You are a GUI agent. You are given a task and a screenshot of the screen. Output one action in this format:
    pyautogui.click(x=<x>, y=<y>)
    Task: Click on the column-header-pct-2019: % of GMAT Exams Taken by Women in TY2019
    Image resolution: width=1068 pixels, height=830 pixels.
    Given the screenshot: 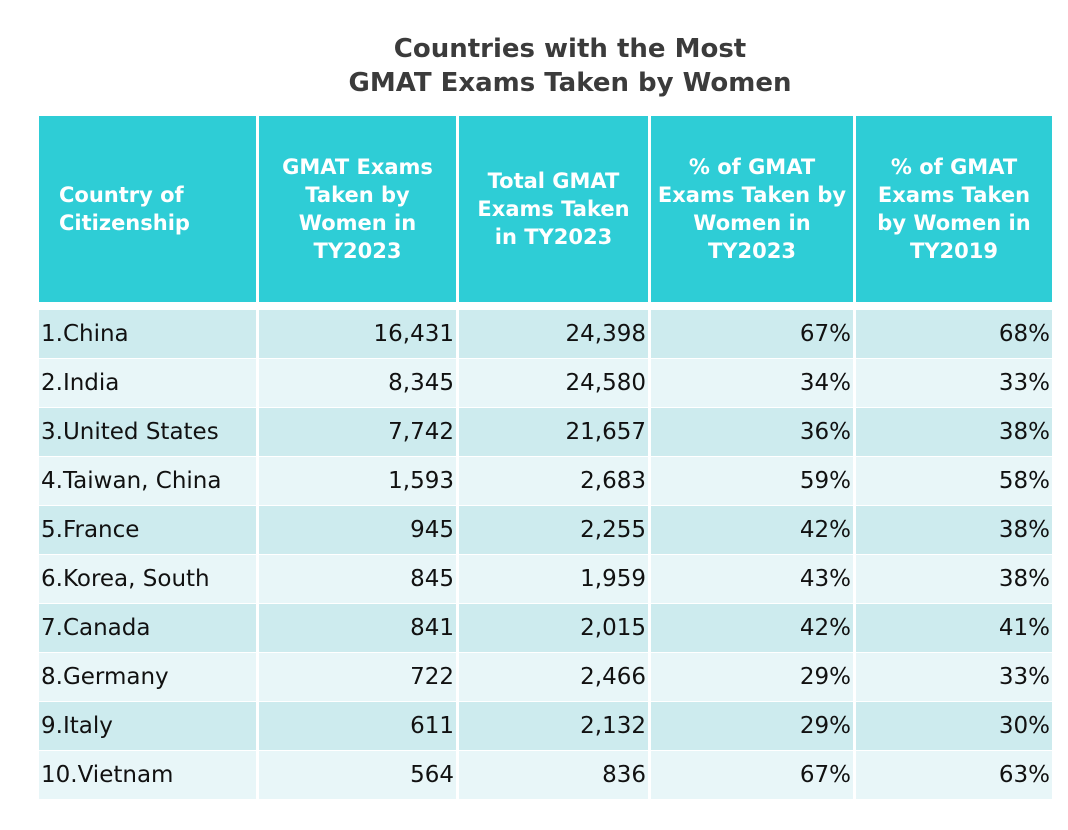 What is the action you would take?
    pyautogui.click(x=954, y=213)
    